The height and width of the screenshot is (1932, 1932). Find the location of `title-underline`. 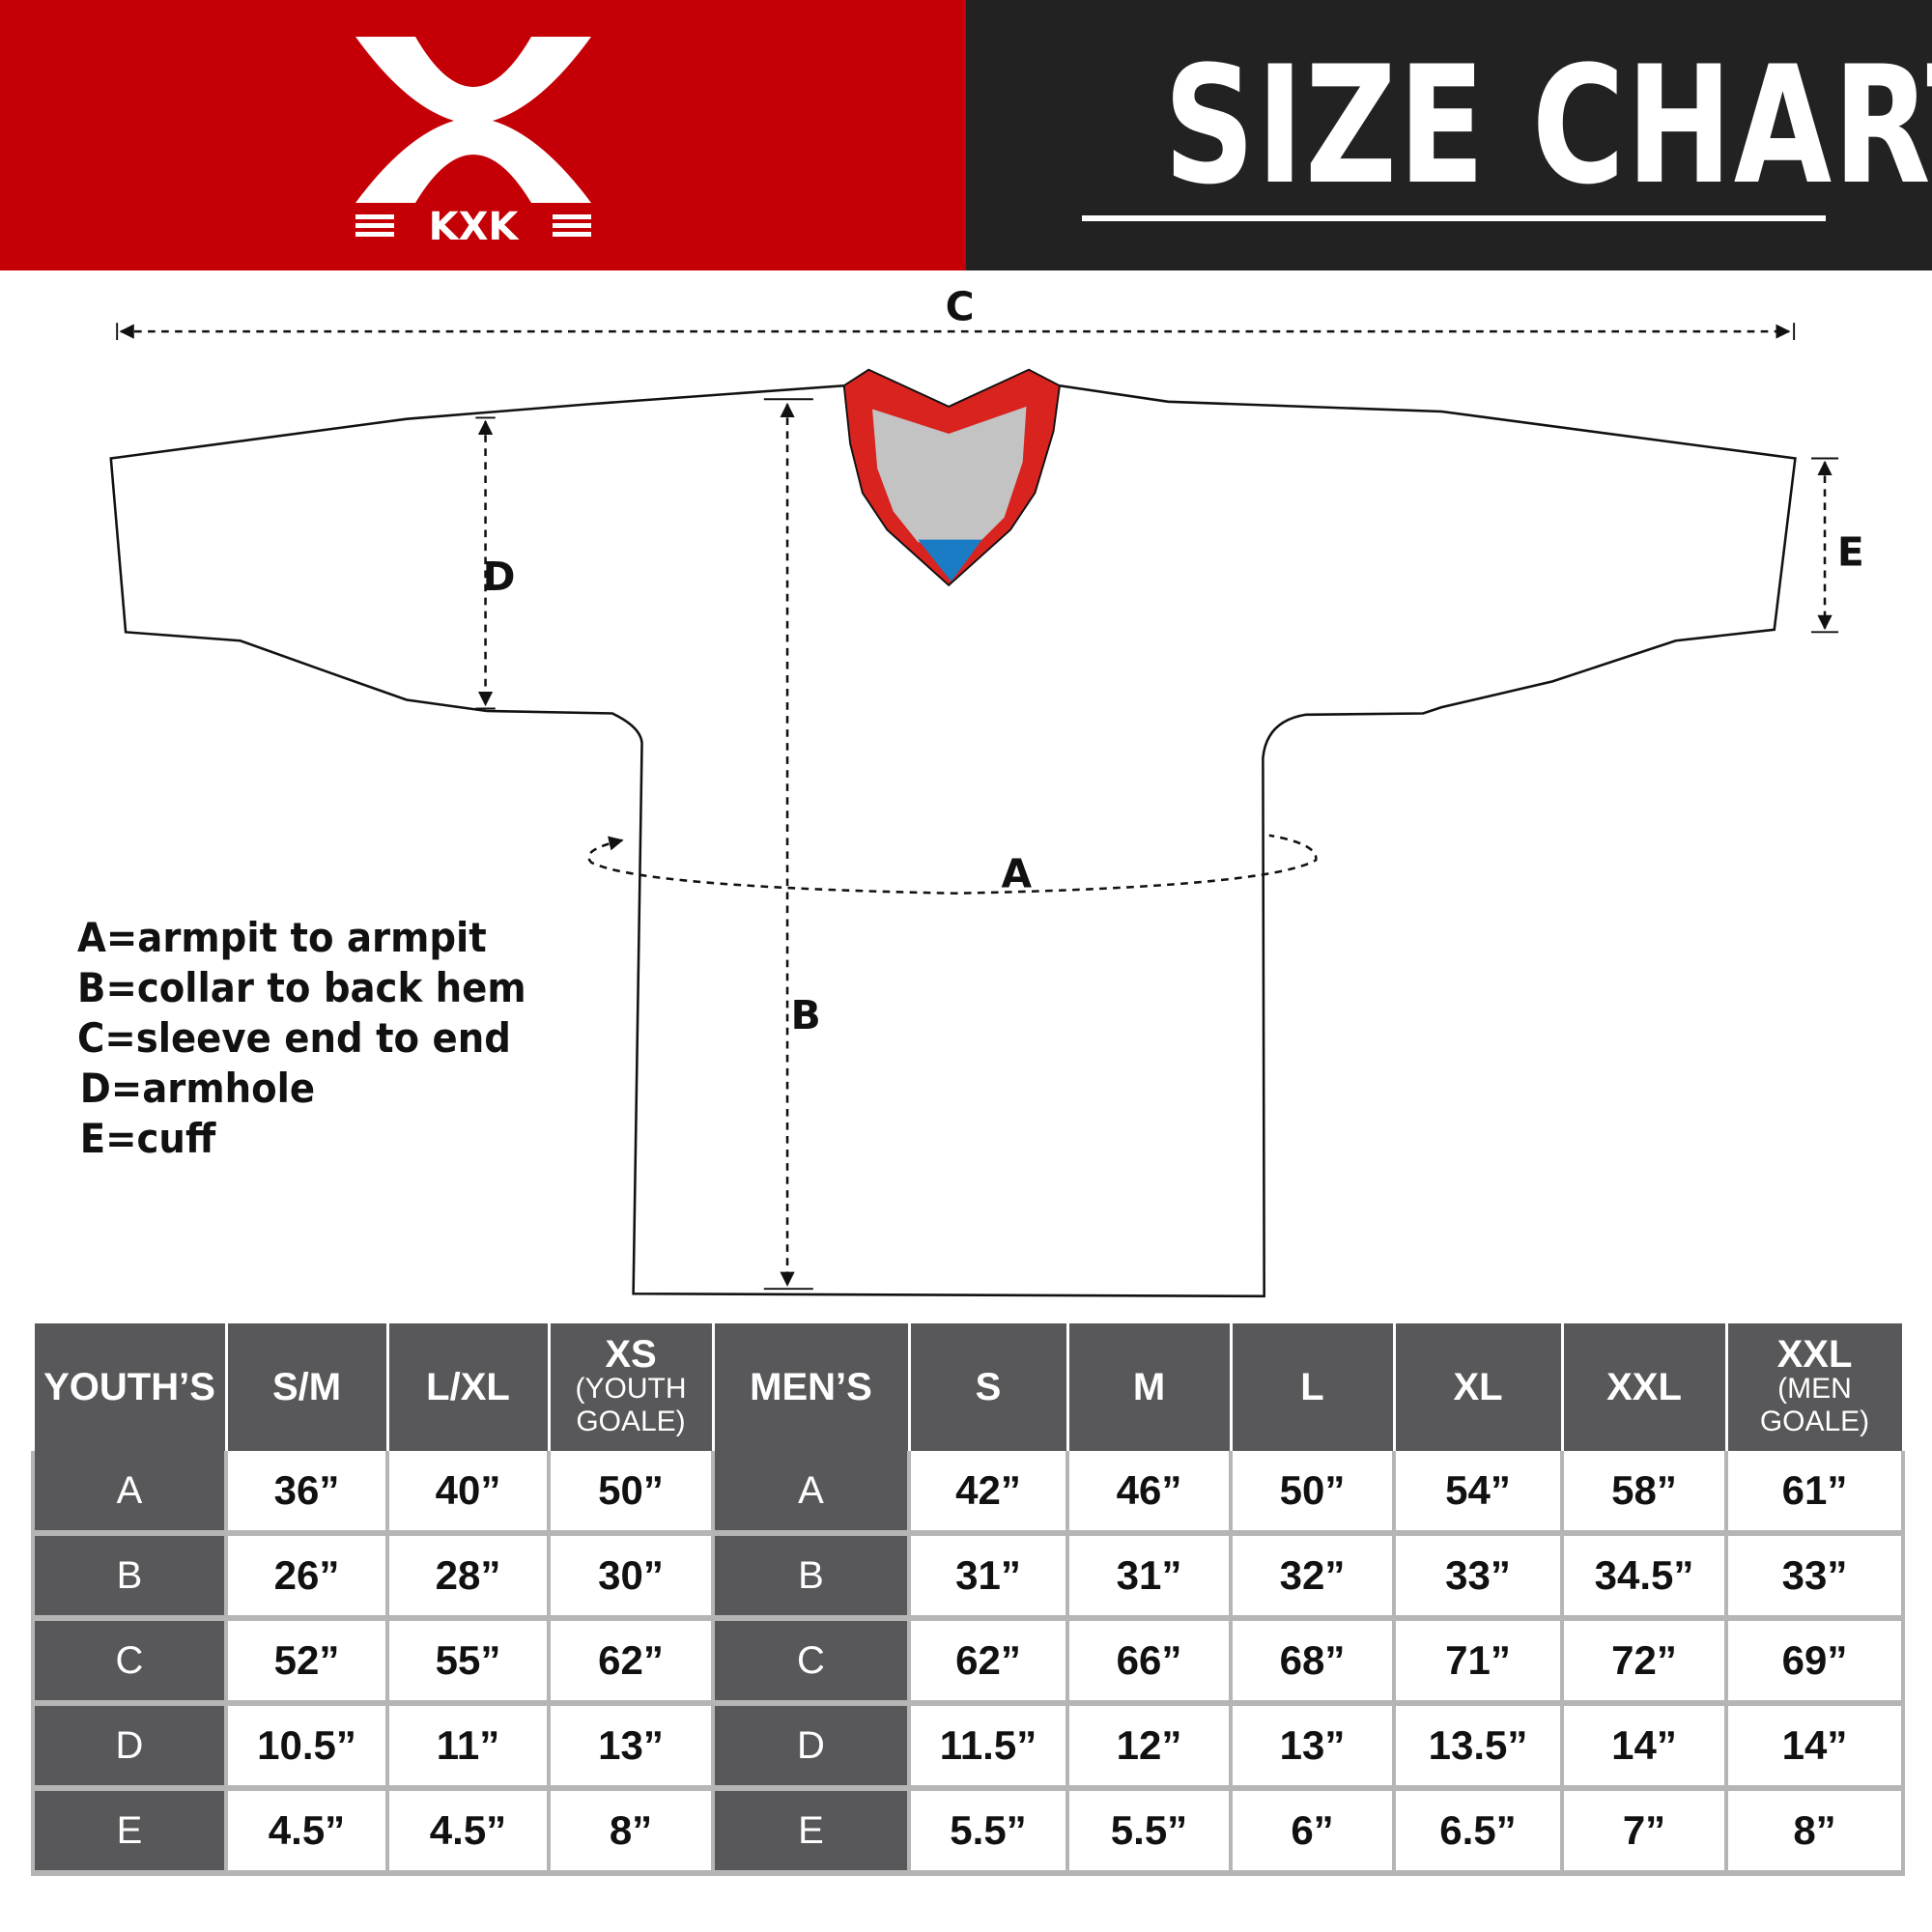

title-underline is located at coordinates (1454, 218).